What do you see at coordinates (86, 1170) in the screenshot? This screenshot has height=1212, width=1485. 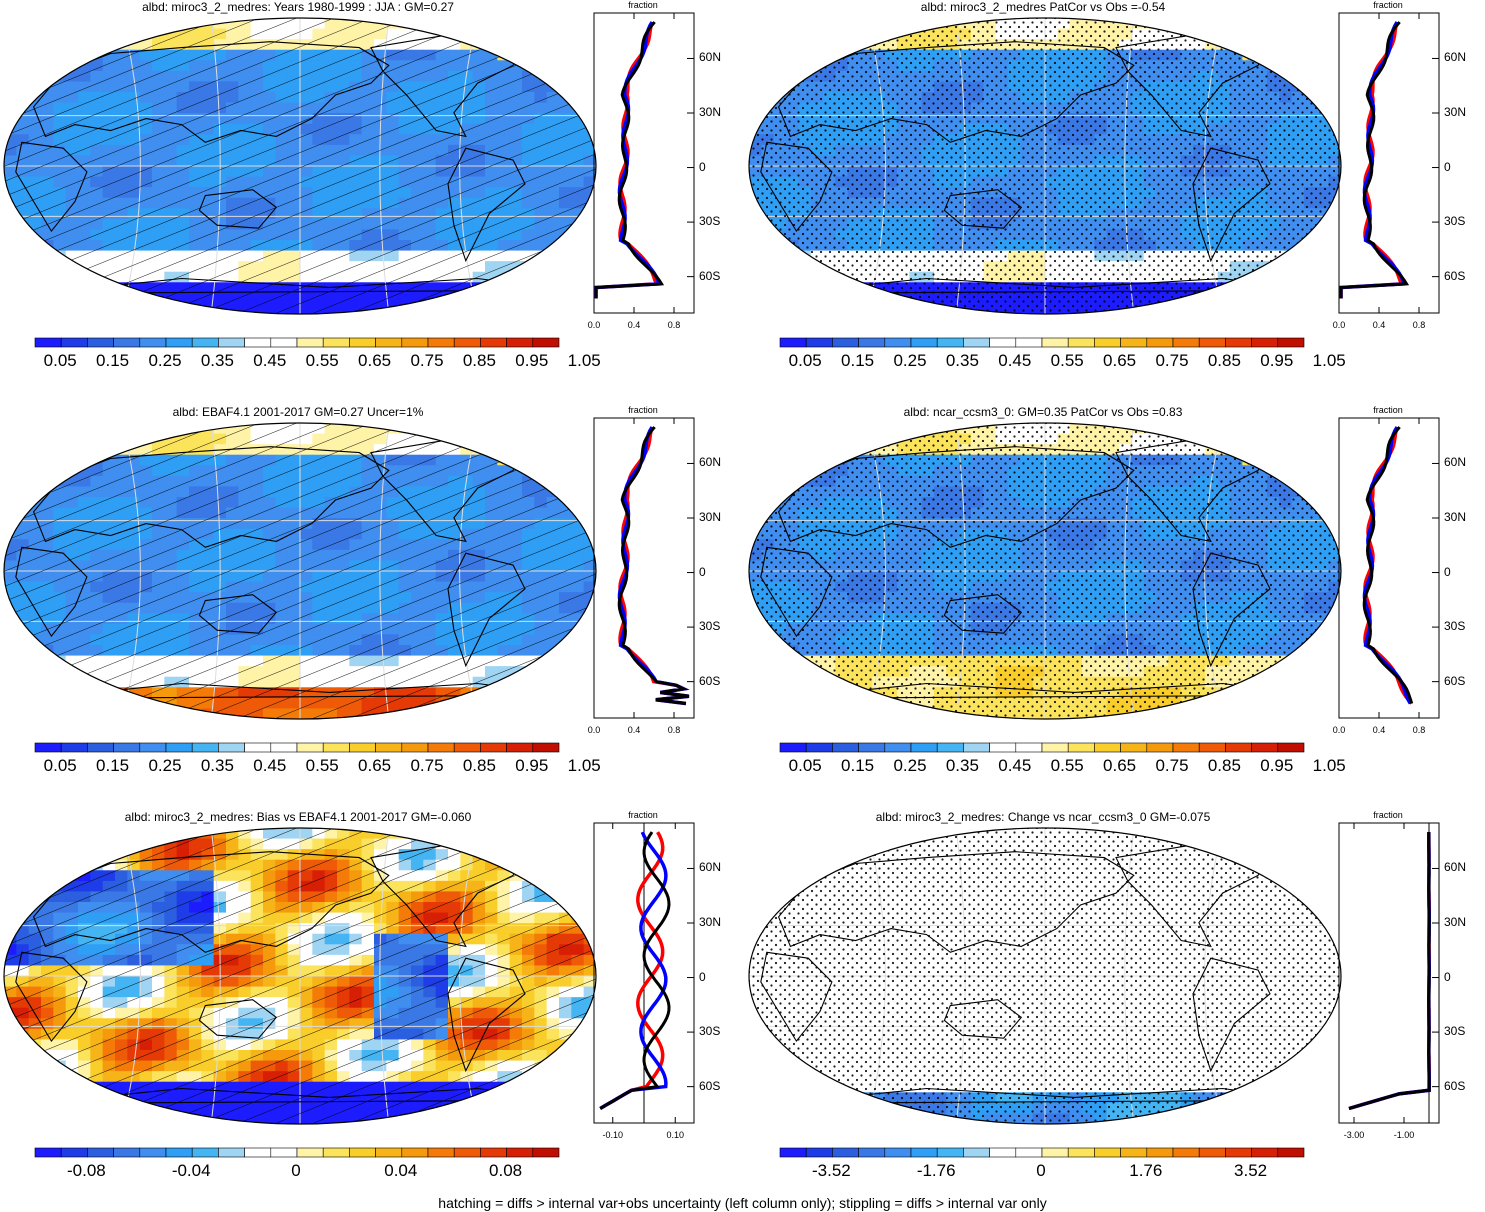 I see `colorbar-tick-label: -0.08` at bounding box center [86, 1170].